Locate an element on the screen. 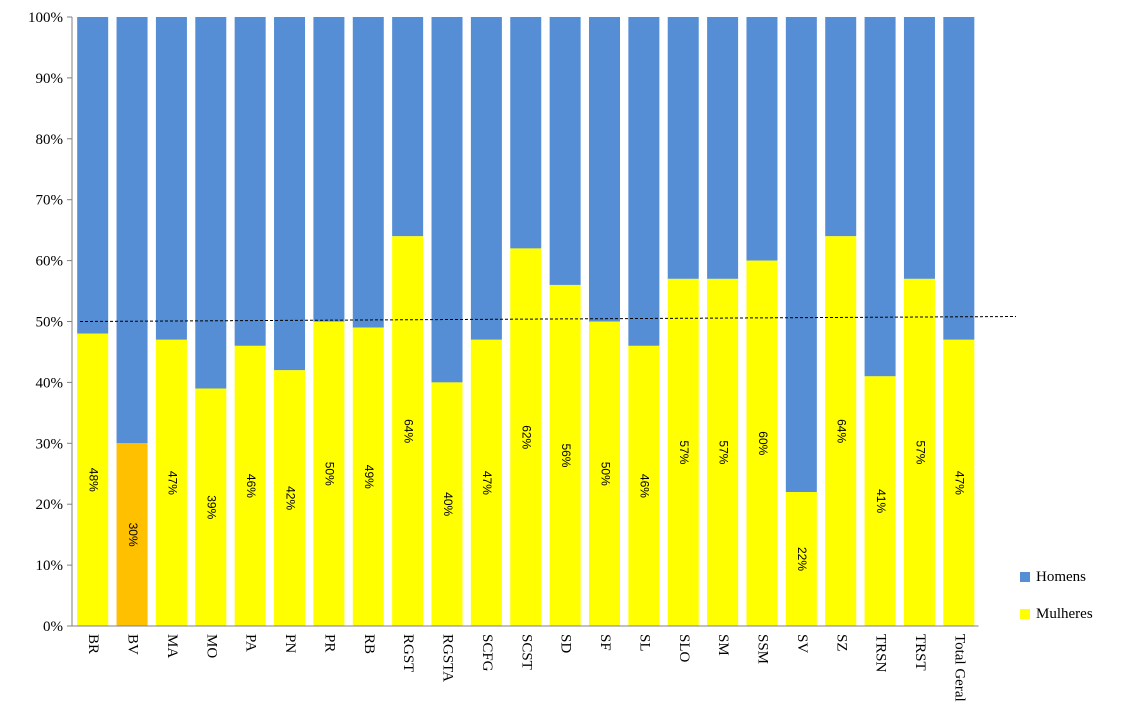 This screenshot has height=716, width=1130. x-tick-label: SF is located at coordinates (605, 642).